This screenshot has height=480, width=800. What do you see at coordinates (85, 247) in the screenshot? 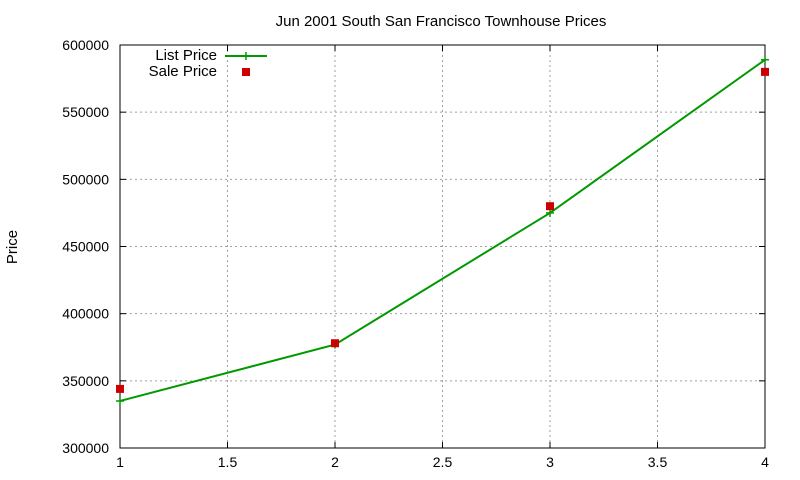
I see `y-tick-label: 450000` at bounding box center [85, 247].